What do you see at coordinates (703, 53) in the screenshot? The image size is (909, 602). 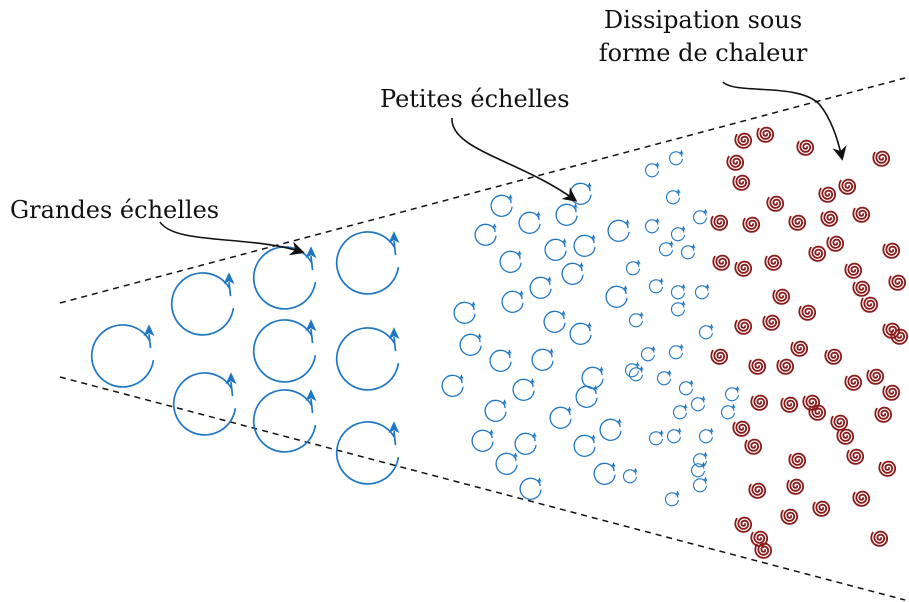 I see `dissipation-label-line2: forme de chaleur` at bounding box center [703, 53].